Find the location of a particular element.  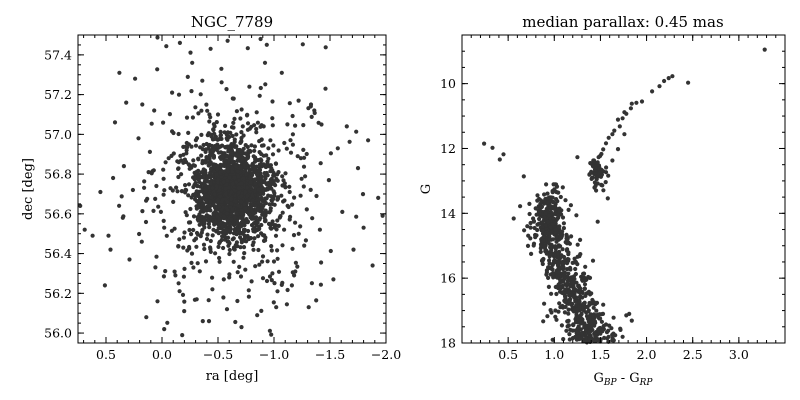

y-tick-label: 56.2 is located at coordinates (58, 293).